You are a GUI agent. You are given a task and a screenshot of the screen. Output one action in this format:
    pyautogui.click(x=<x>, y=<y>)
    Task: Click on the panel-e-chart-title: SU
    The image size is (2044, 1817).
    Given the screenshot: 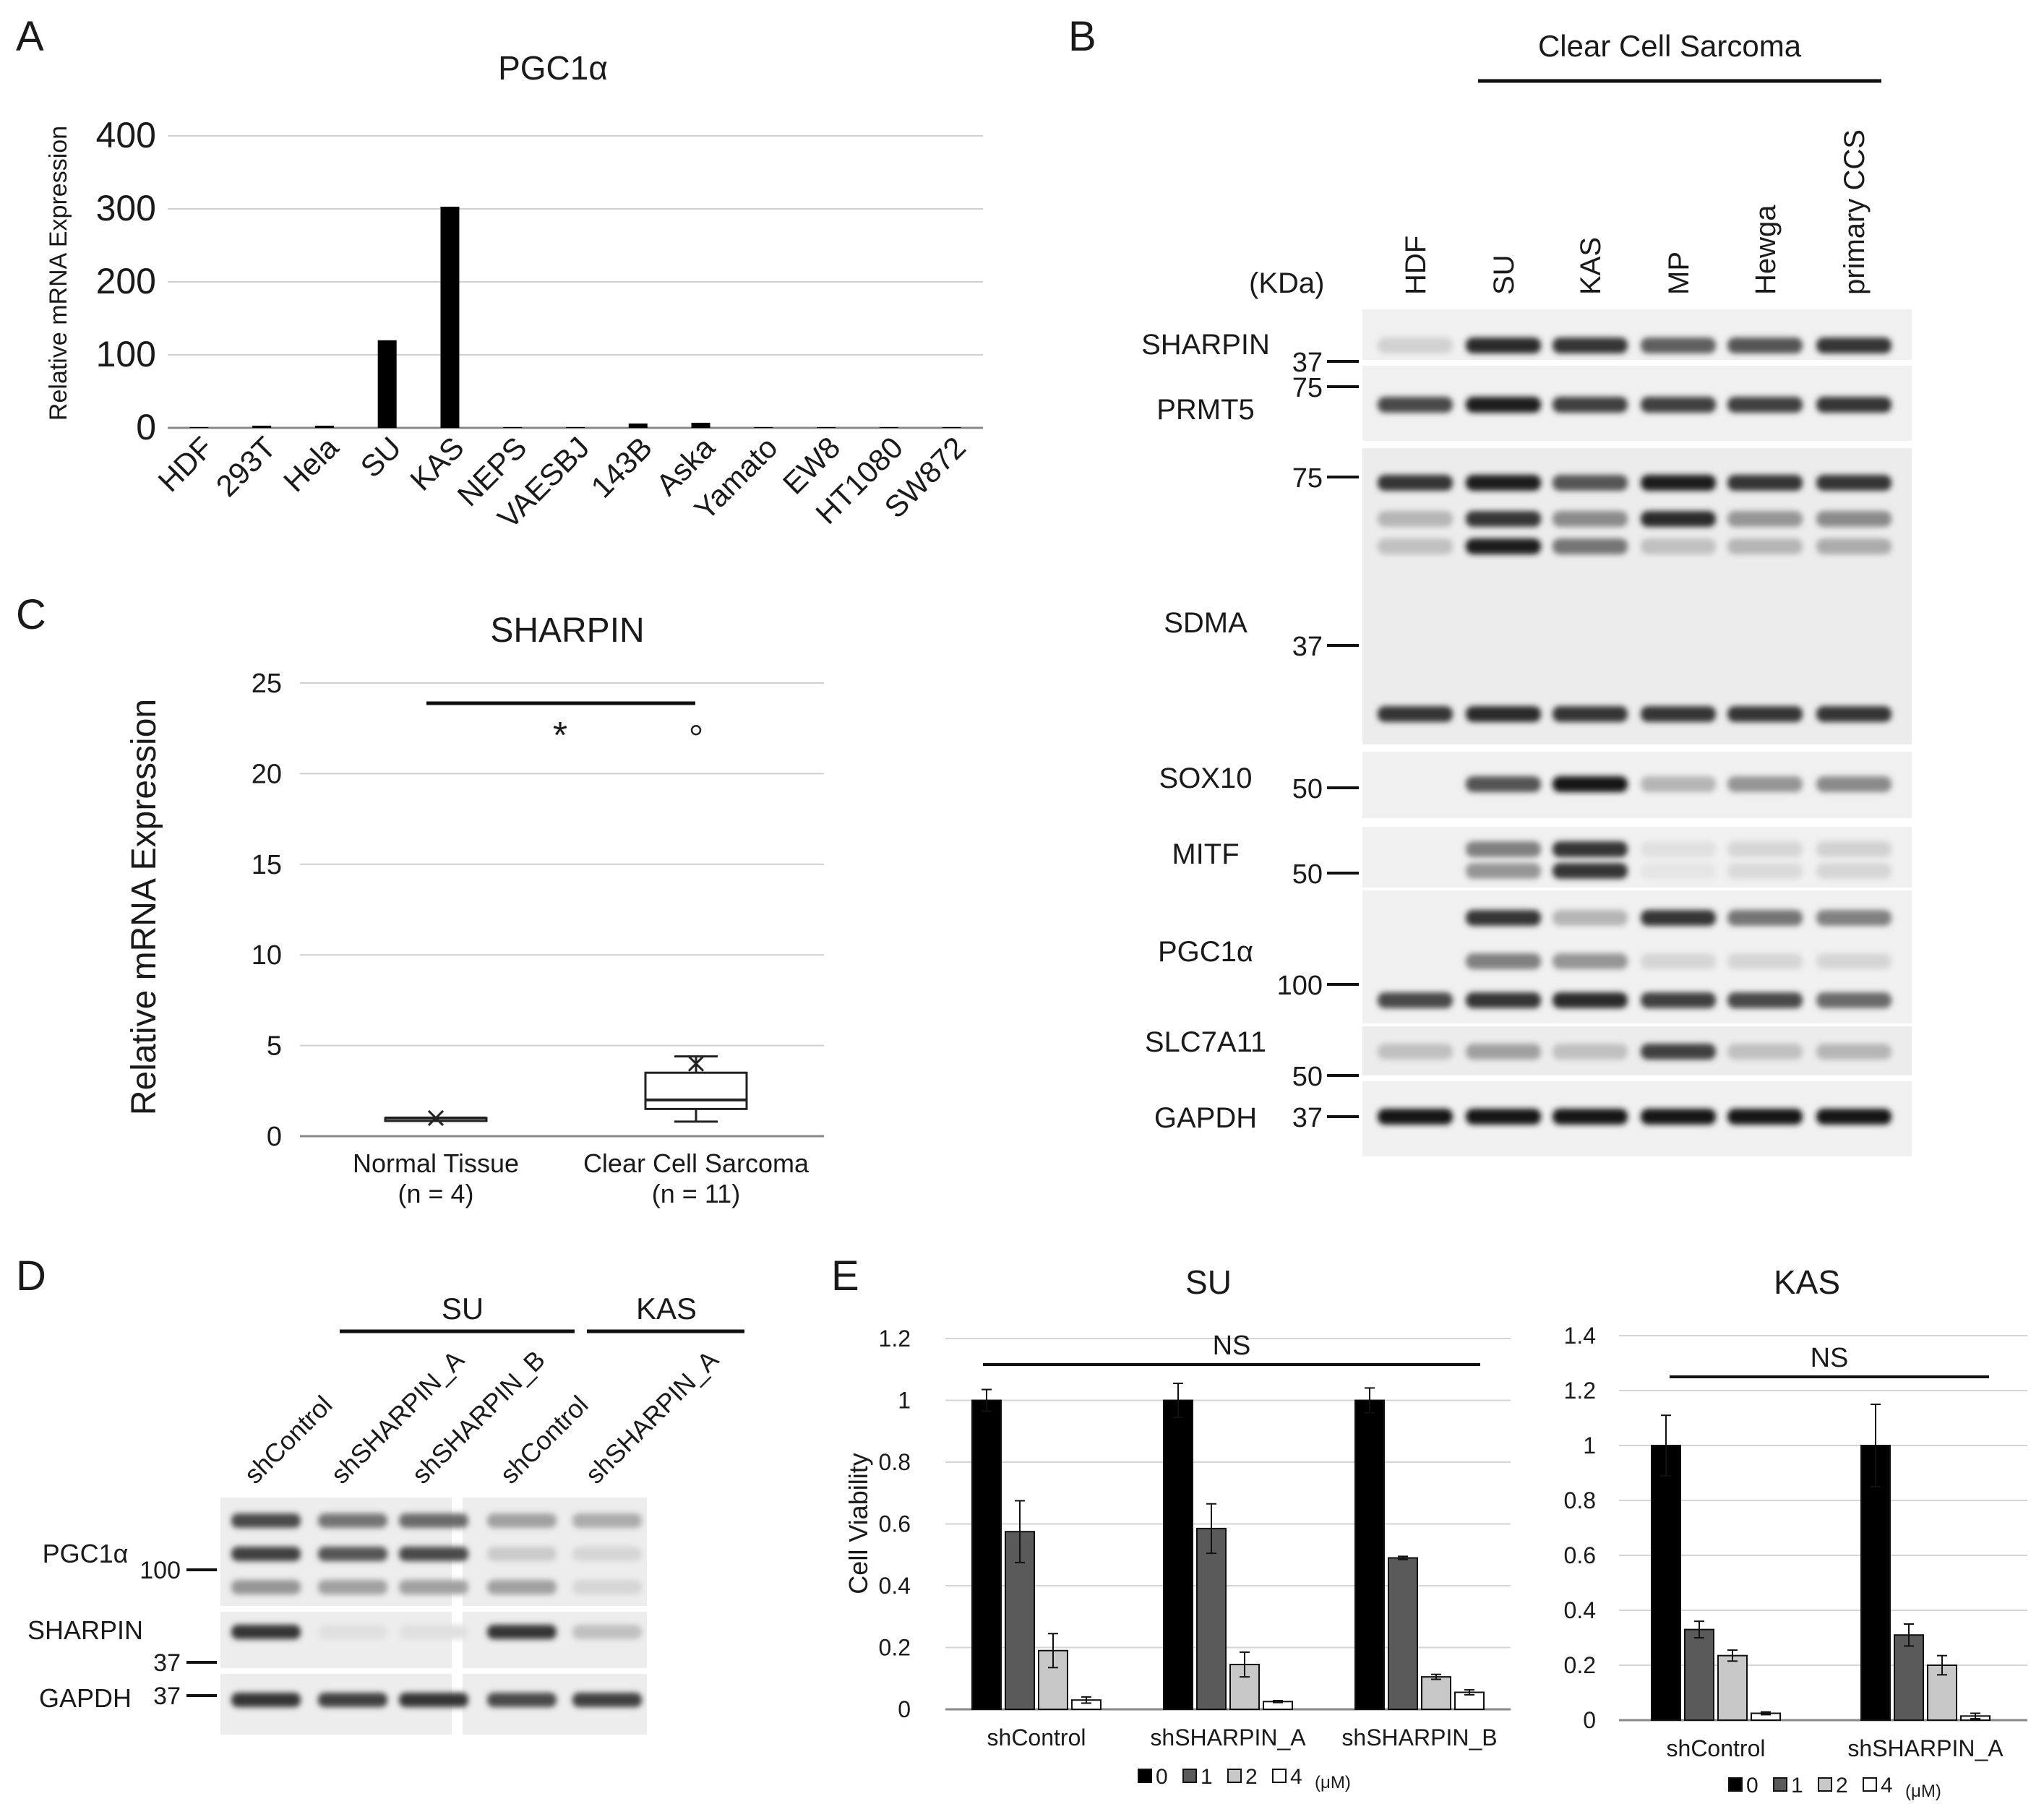 What is the action you would take?
    pyautogui.click(x=1208, y=1282)
    